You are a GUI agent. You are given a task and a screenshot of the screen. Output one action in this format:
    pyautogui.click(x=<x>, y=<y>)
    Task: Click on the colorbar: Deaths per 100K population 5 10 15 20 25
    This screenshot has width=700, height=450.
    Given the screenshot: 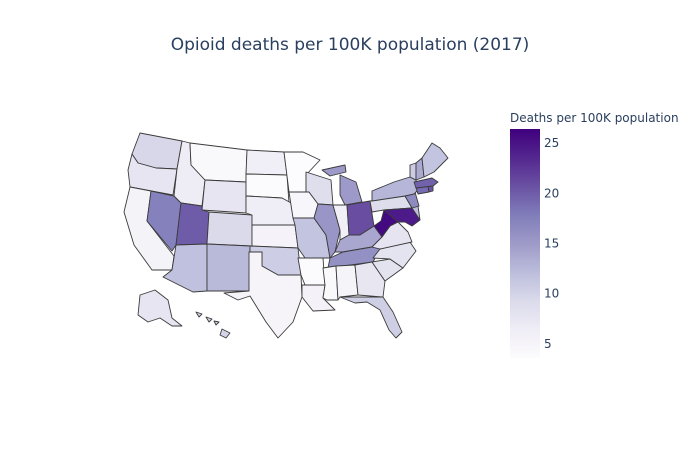 What is the action you would take?
    pyautogui.click(x=594, y=234)
    